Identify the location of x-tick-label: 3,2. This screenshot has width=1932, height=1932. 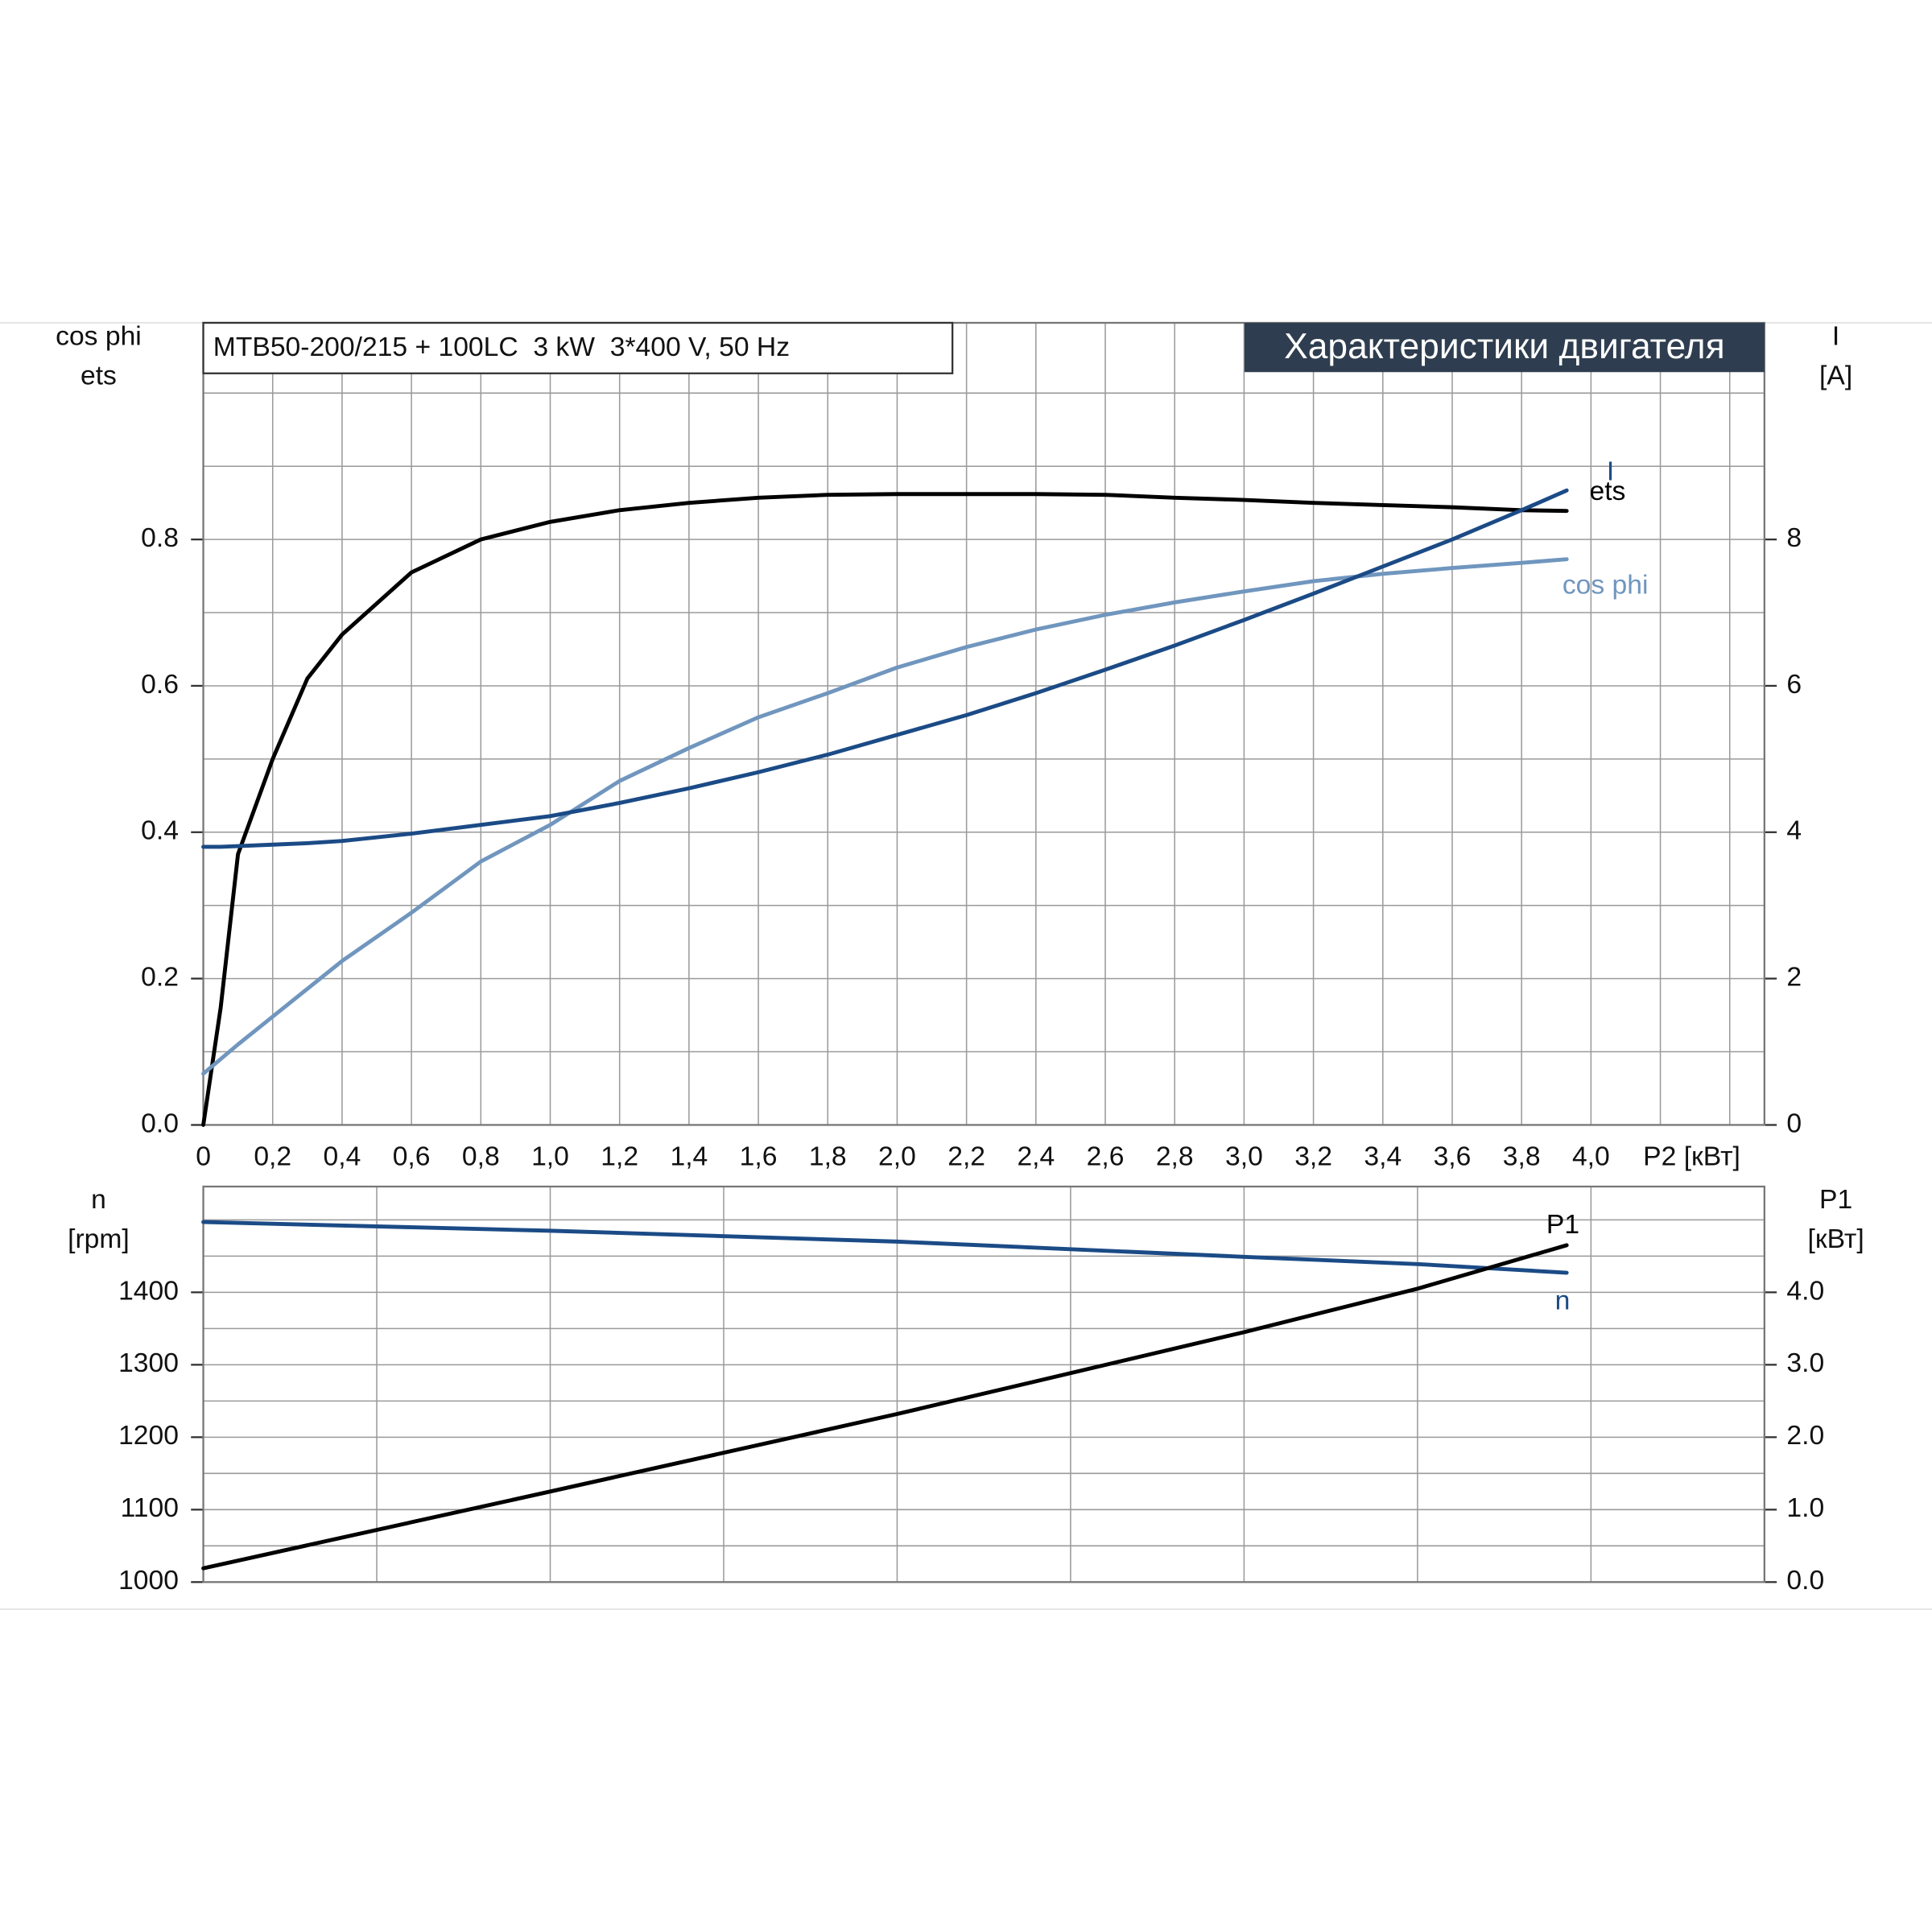
(1313, 1157).